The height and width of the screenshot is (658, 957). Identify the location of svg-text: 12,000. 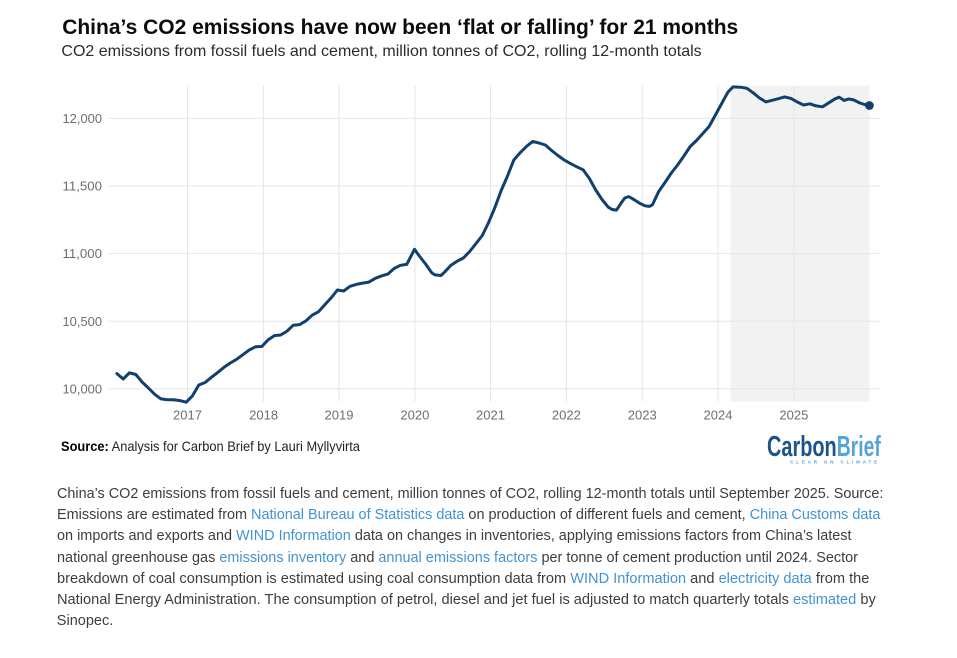
(83, 118).